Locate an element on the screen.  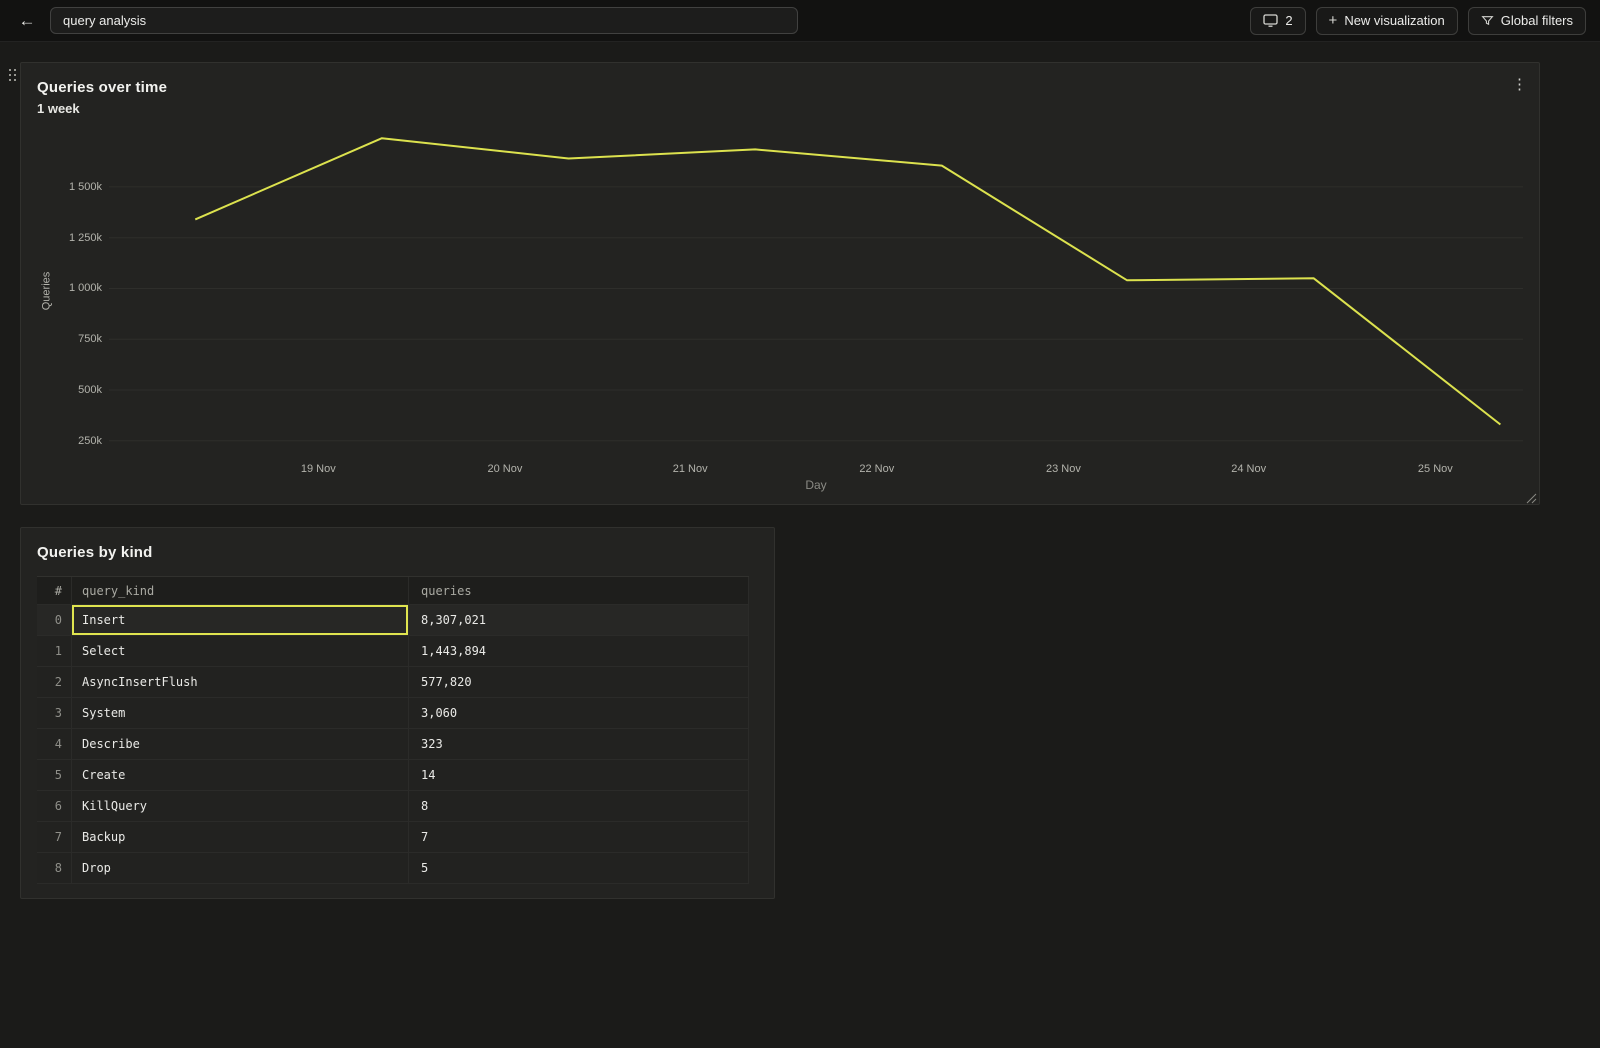
filter-icon is located at coordinates (1487, 21).